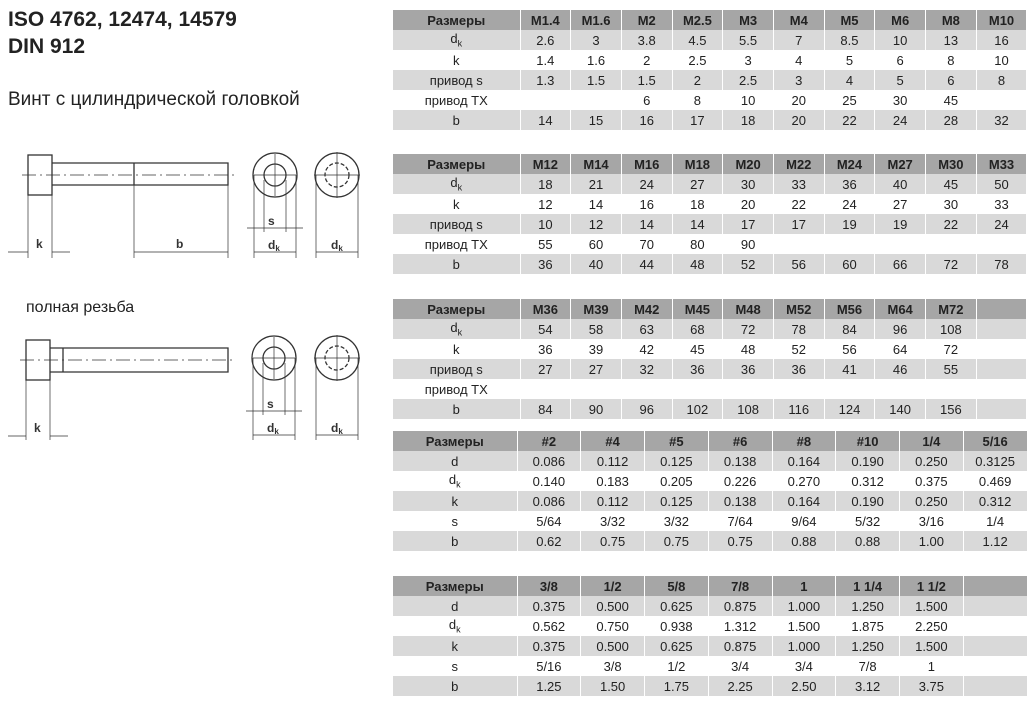 The width and height of the screenshot is (1034, 703). What do you see at coordinates (612, 586) in the screenshot?
I see `size-header: 1/2` at bounding box center [612, 586].